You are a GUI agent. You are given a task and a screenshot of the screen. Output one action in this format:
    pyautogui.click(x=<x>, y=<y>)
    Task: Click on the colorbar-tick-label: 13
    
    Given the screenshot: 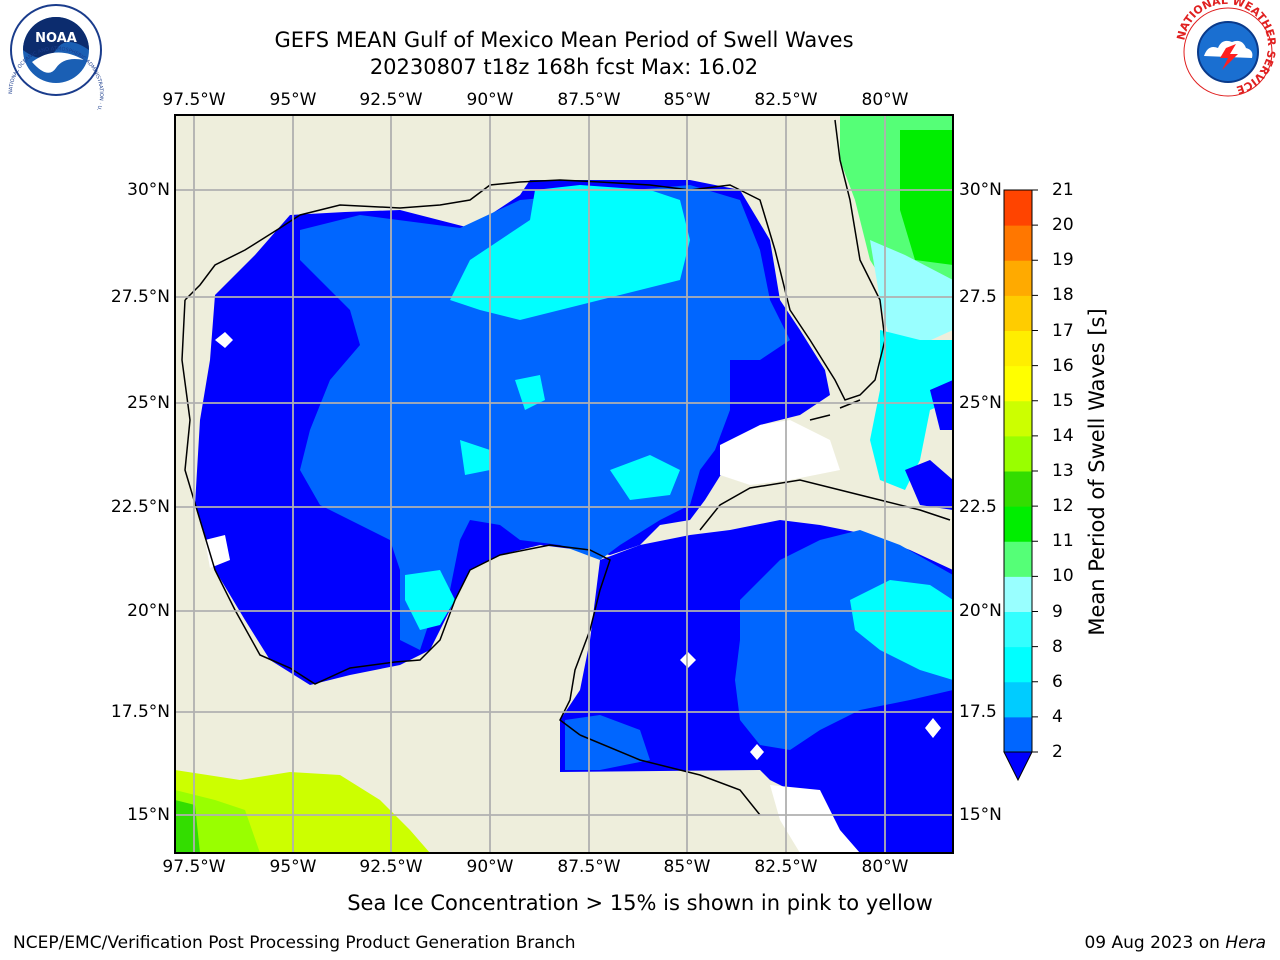 What is the action you would take?
    pyautogui.click(x=1063, y=471)
    